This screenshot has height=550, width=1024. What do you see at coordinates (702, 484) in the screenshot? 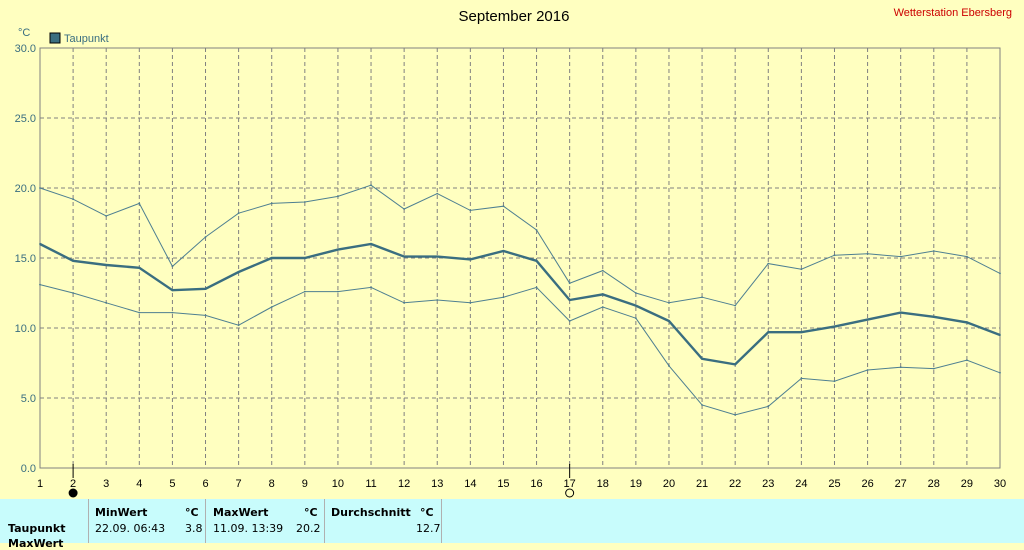
I see `x-tick-label: 21` at bounding box center [702, 484].